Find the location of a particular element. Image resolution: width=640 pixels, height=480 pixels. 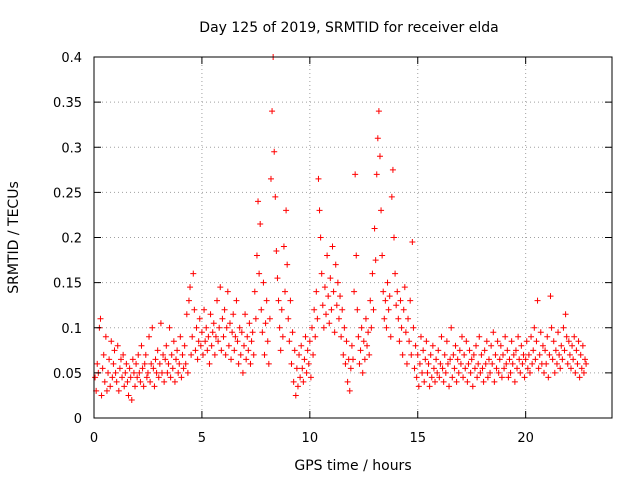

x-tick-label: 0 is located at coordinates (94, 438).